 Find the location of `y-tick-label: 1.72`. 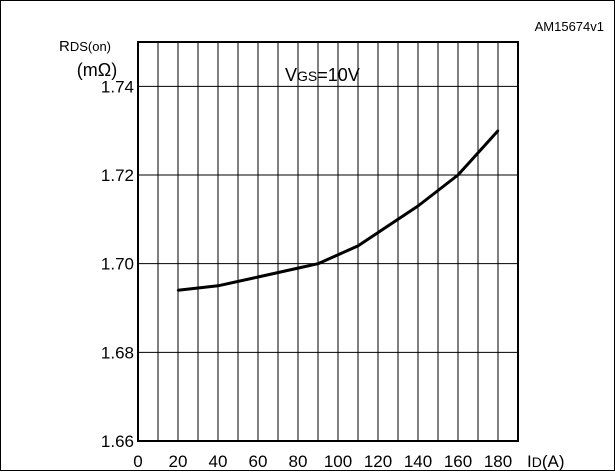

y-tick-label: 1.72 is located at coordinates (117, 175).